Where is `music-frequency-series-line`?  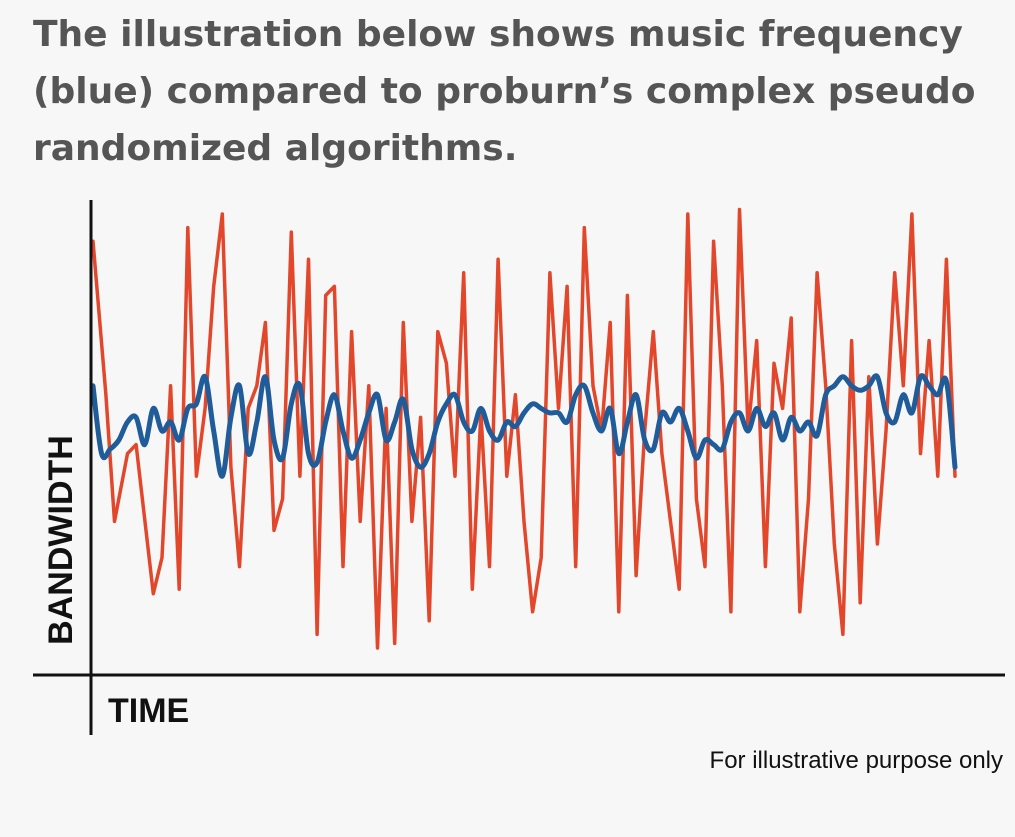 music-frequency-series-line is located at coordinates (524, 426).